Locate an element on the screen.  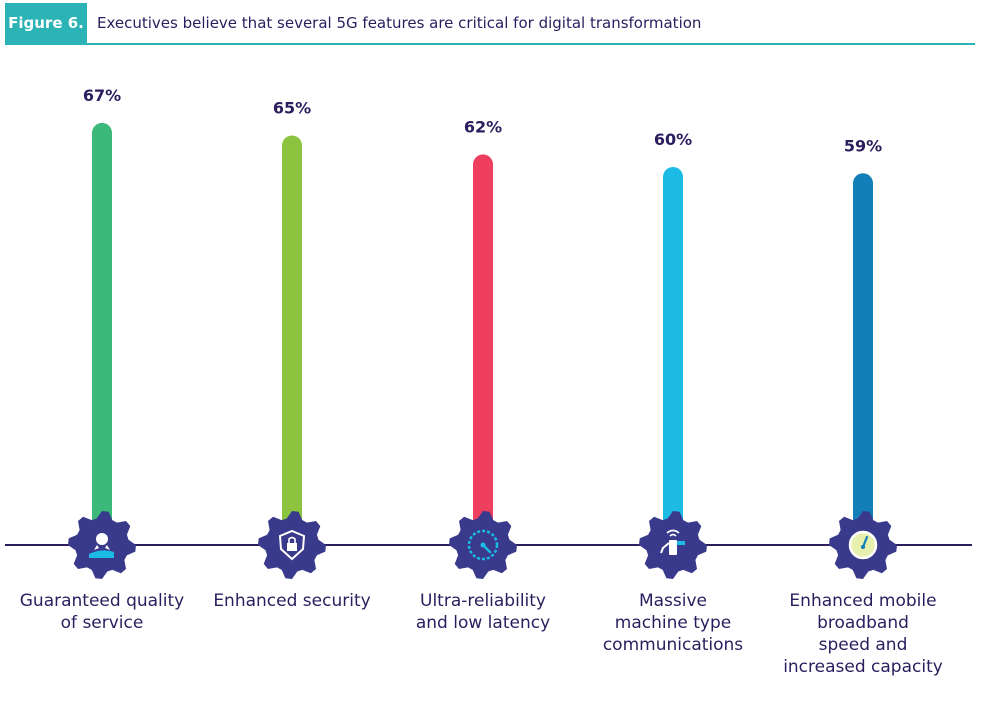
category-label-line: machine type is located at coordinates (673, 623).